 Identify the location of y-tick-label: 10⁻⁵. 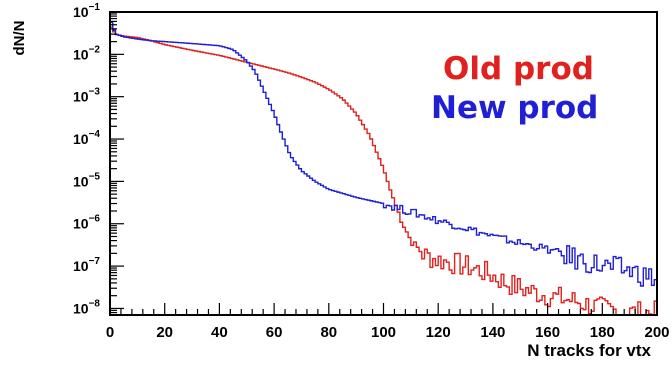
(86, 180).